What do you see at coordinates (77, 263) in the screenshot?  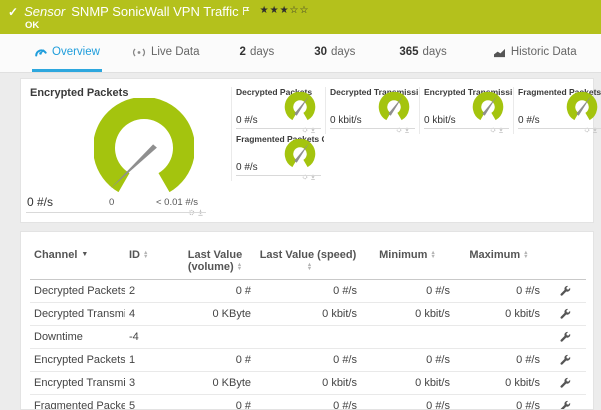 I see `col-header-channel: Channel ▼` at bounding box center [77, 263].